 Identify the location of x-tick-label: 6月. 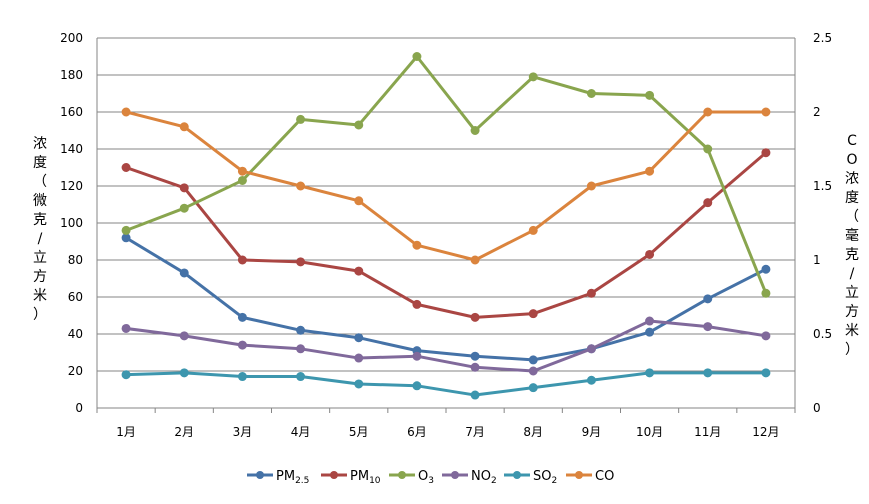
(417, 432).